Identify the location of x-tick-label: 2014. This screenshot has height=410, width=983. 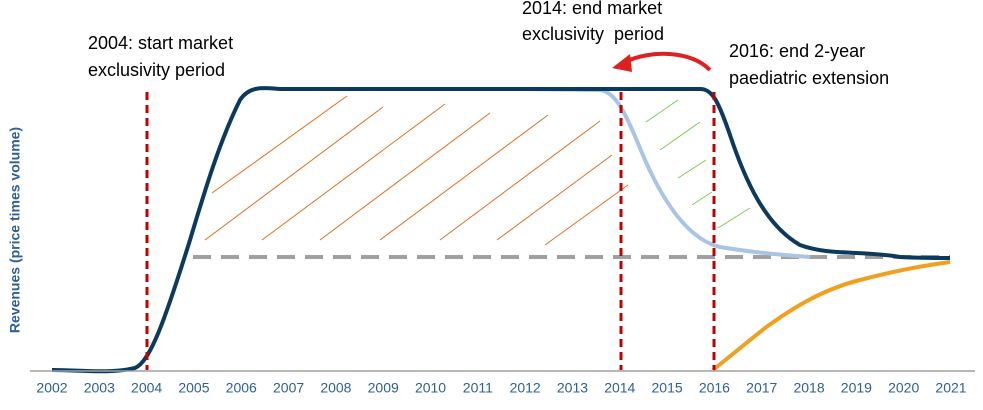
(619, 388).